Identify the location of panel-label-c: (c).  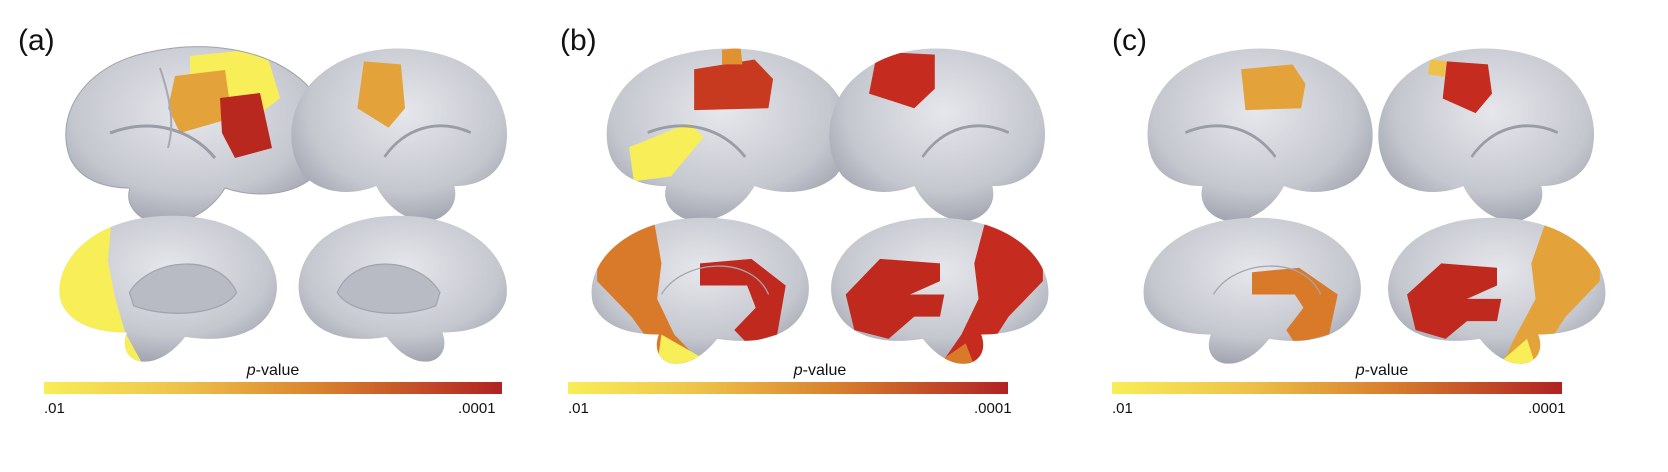
(1129, 40).